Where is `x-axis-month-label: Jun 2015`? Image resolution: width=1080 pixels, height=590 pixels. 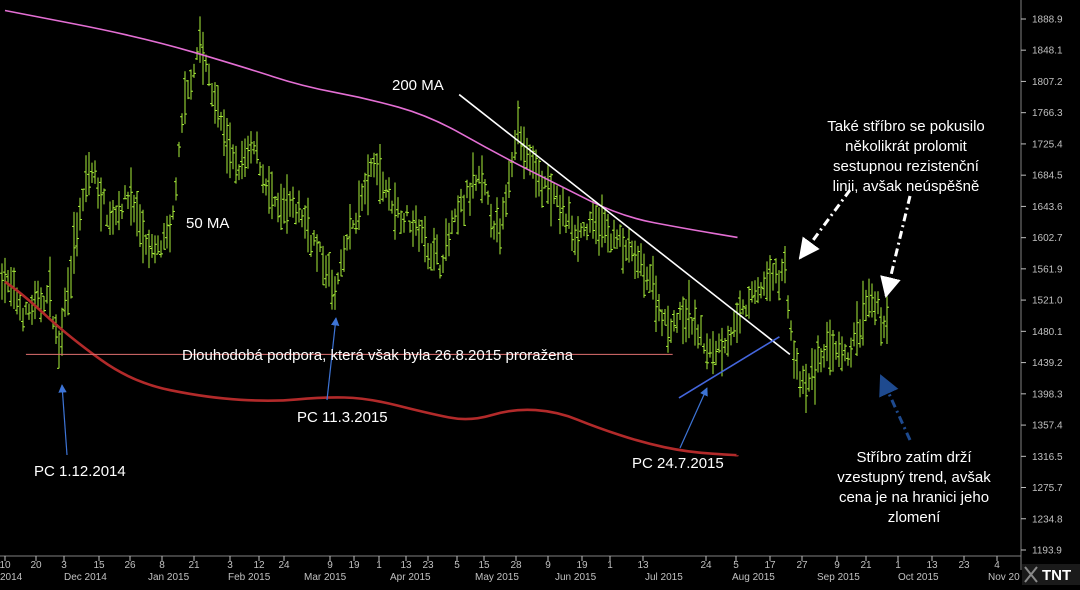
x-axis-month-label: Jun 2015 is located at coordinates (576, 577).